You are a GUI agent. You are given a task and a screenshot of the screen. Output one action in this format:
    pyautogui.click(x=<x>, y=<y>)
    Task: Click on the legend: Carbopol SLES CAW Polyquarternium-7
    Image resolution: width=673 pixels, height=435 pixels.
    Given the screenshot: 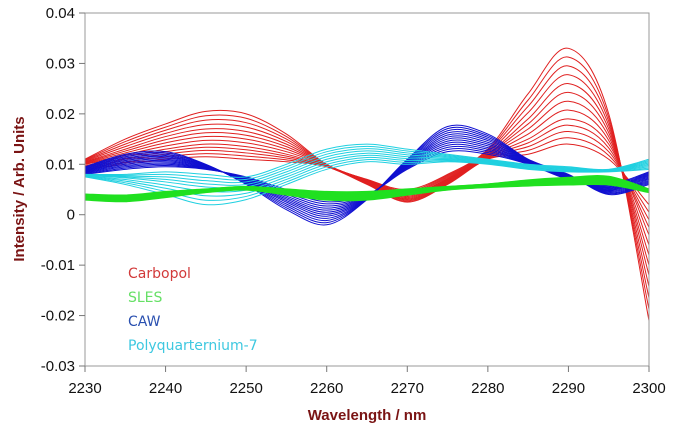 What is the action you would take?
    pyautogui.click(x=193, y=310)
    